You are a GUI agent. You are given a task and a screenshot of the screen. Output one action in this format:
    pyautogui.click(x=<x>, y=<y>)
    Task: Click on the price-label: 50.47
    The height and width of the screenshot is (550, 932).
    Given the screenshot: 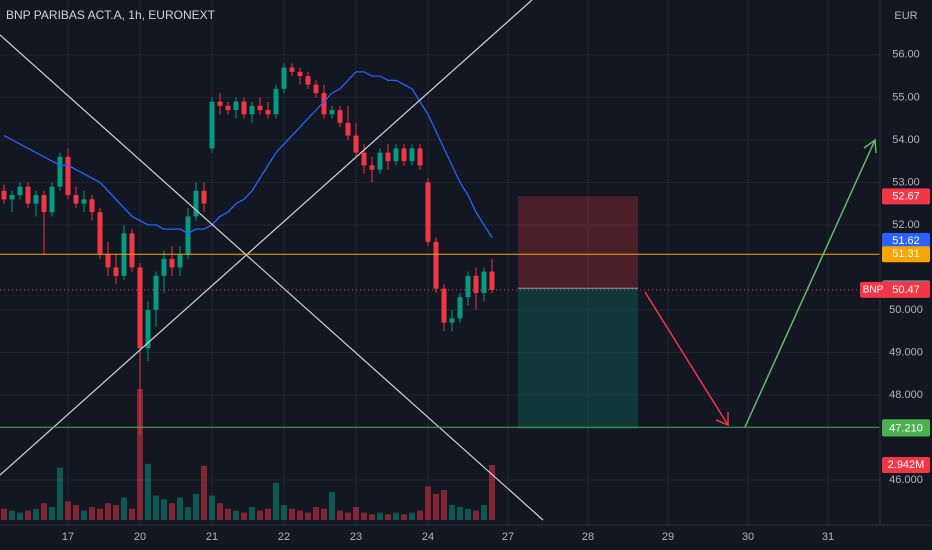 What is the action you would take?
    pyautogui.click(x=906, y=290)
    